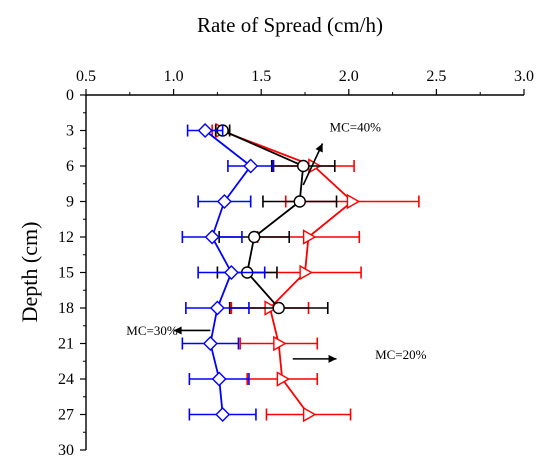 The image size is (550, 472). Describe the element at coordinates (261, 76) in the screenshot. I see `x-tick-label: 1.5` at that location.